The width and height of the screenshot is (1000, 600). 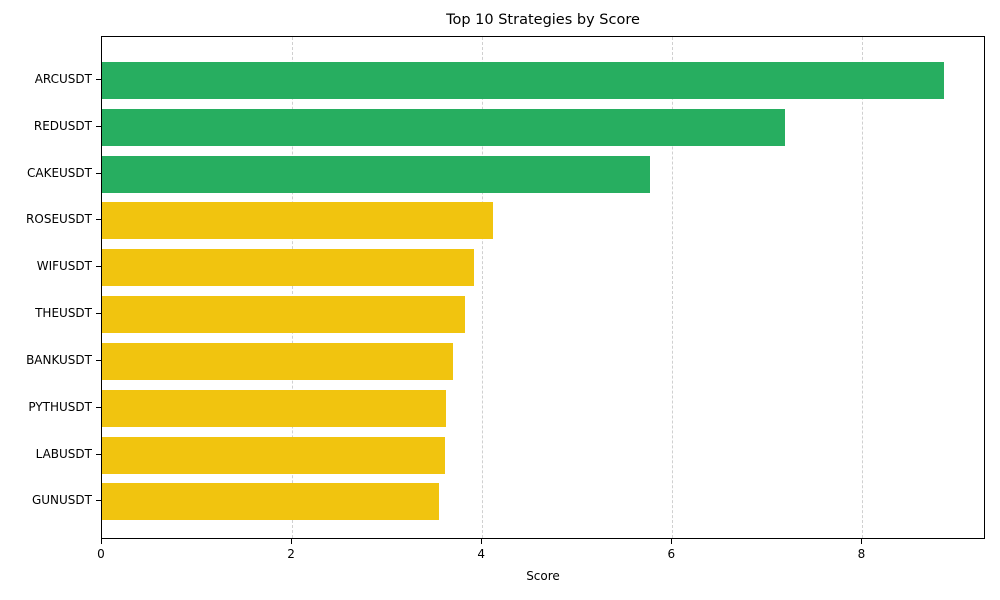 What do you see at coordinates (60, 407) in the screenshot?
I see `y-tick-label: PYTHUSDT` at bounding box center [60, 407].